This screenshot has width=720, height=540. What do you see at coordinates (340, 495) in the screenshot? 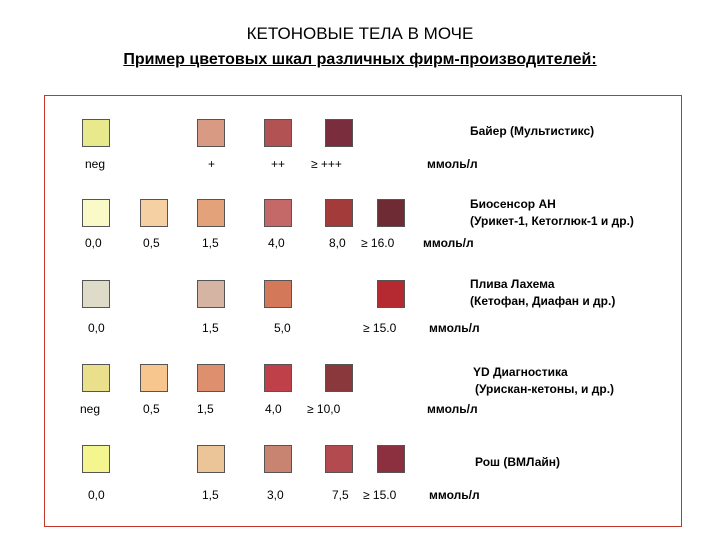
I see `scale-value-label: 7,5` at bounding box center [340, 495].